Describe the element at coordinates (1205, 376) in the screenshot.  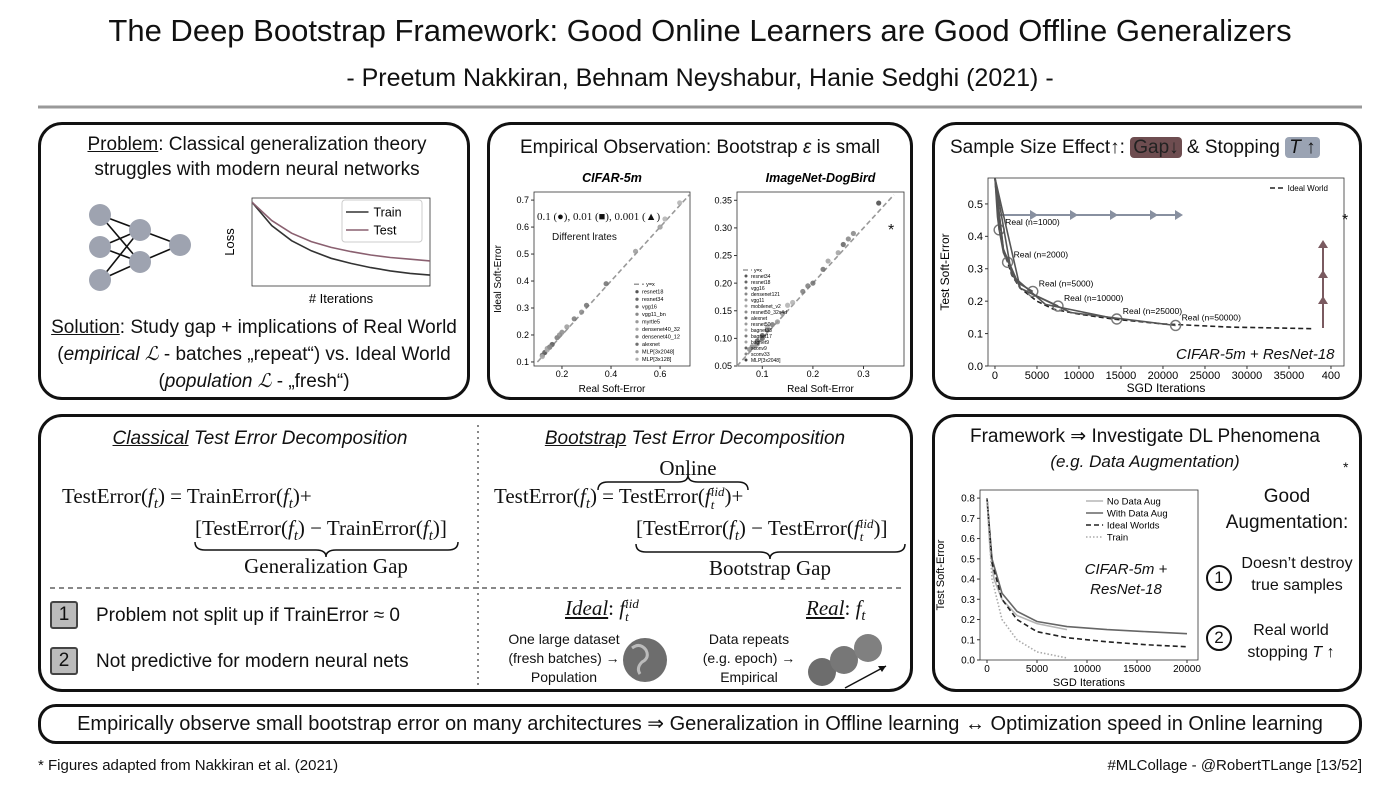
I see `x-tick-label: 25000` at that location.